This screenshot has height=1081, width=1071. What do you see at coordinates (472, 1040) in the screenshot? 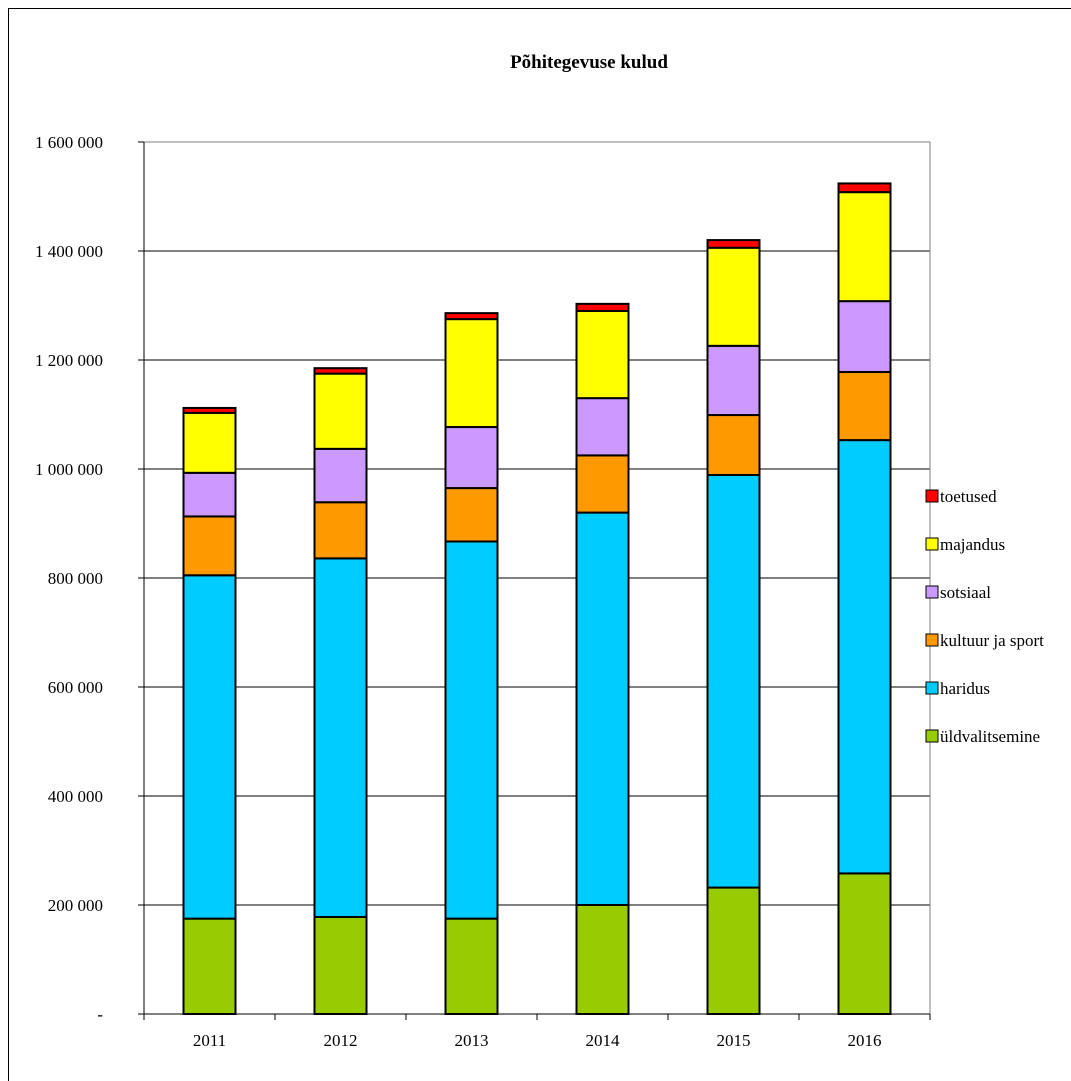
I see `x-tick-label: 2013` at bounding box center [472, 1040].